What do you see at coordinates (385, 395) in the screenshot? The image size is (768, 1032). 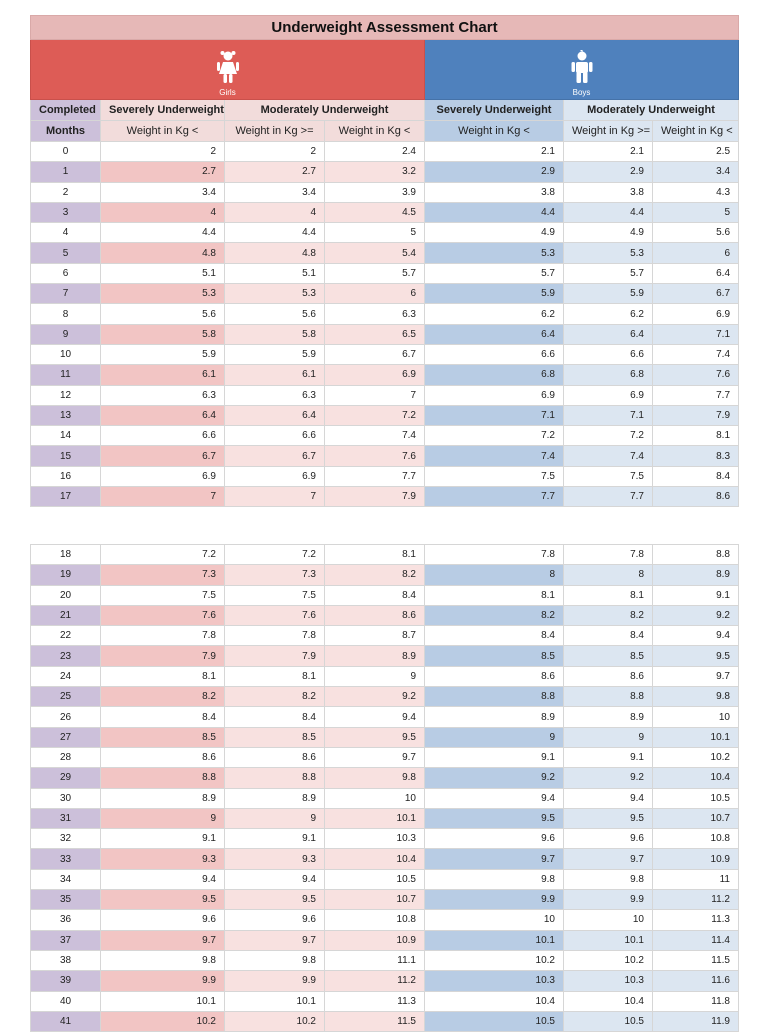 I see `table-row: 12 6.3 6.3 7 6.9 6.9 7.7` at bounding box center [385, 395].